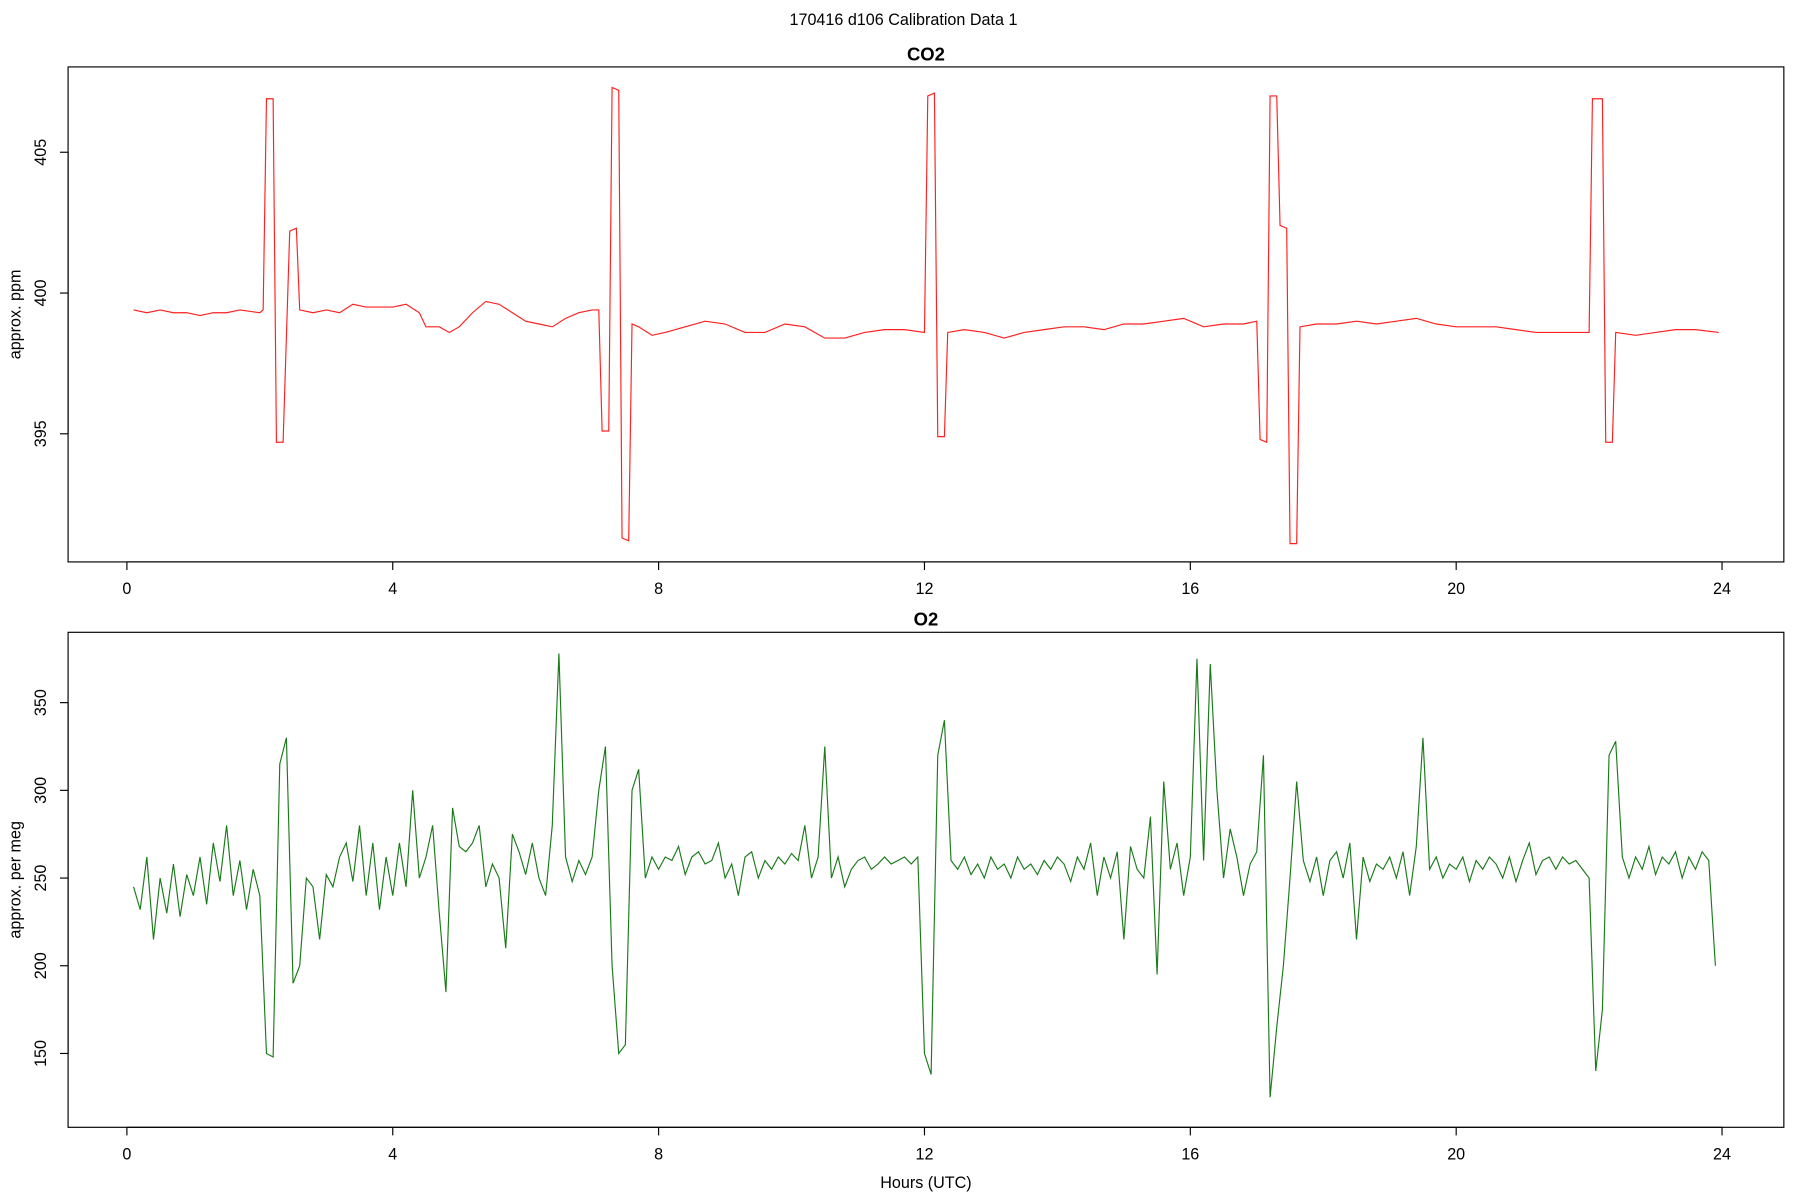  I want to click on page-title: 170416 d106 Calibration Data 1, so click(903, 20).